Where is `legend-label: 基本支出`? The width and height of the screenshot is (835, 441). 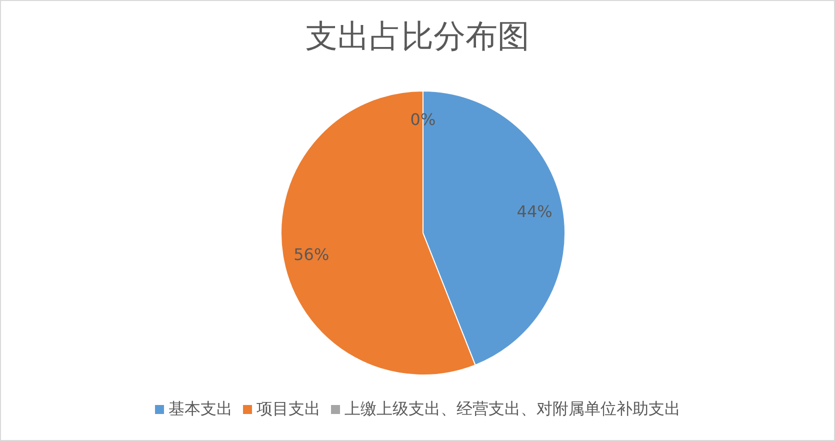
legend-label: 基本支出 is located at coordinates (200, 409).